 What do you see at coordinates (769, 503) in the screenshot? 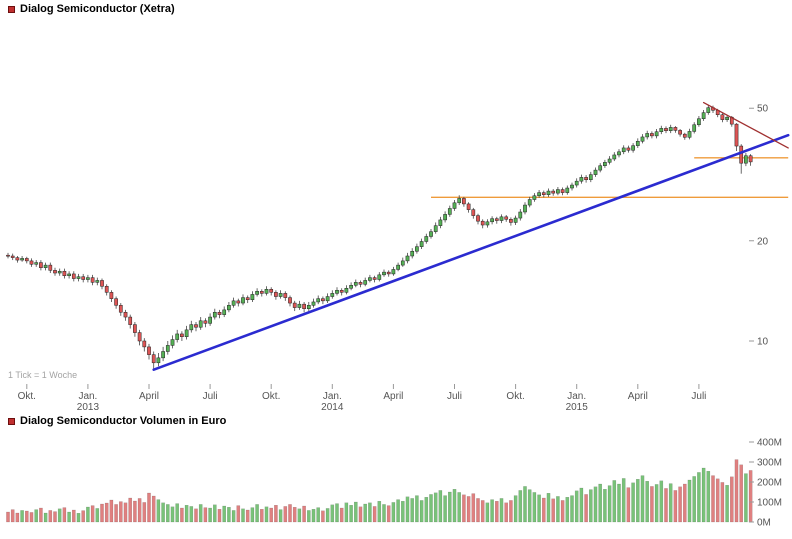
I see `volume-axis-label: 100M` at bounding box center [769, 503].